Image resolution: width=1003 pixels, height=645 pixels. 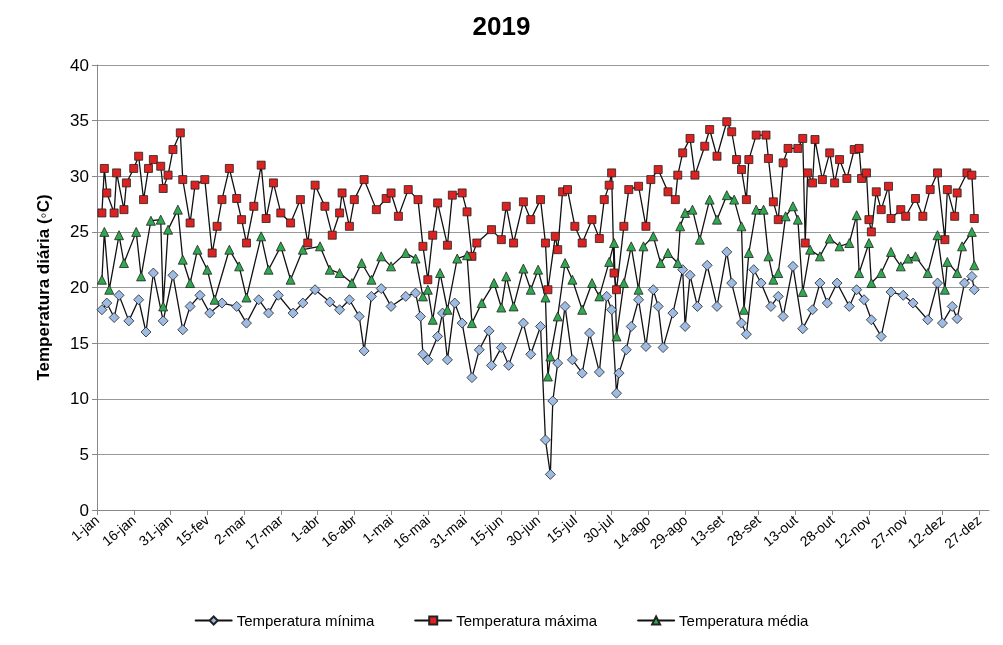 What do you see at coordinates (79, 232) in the screenshot?
I see `y-tick-label: 25` at bounding box center [79, 232].